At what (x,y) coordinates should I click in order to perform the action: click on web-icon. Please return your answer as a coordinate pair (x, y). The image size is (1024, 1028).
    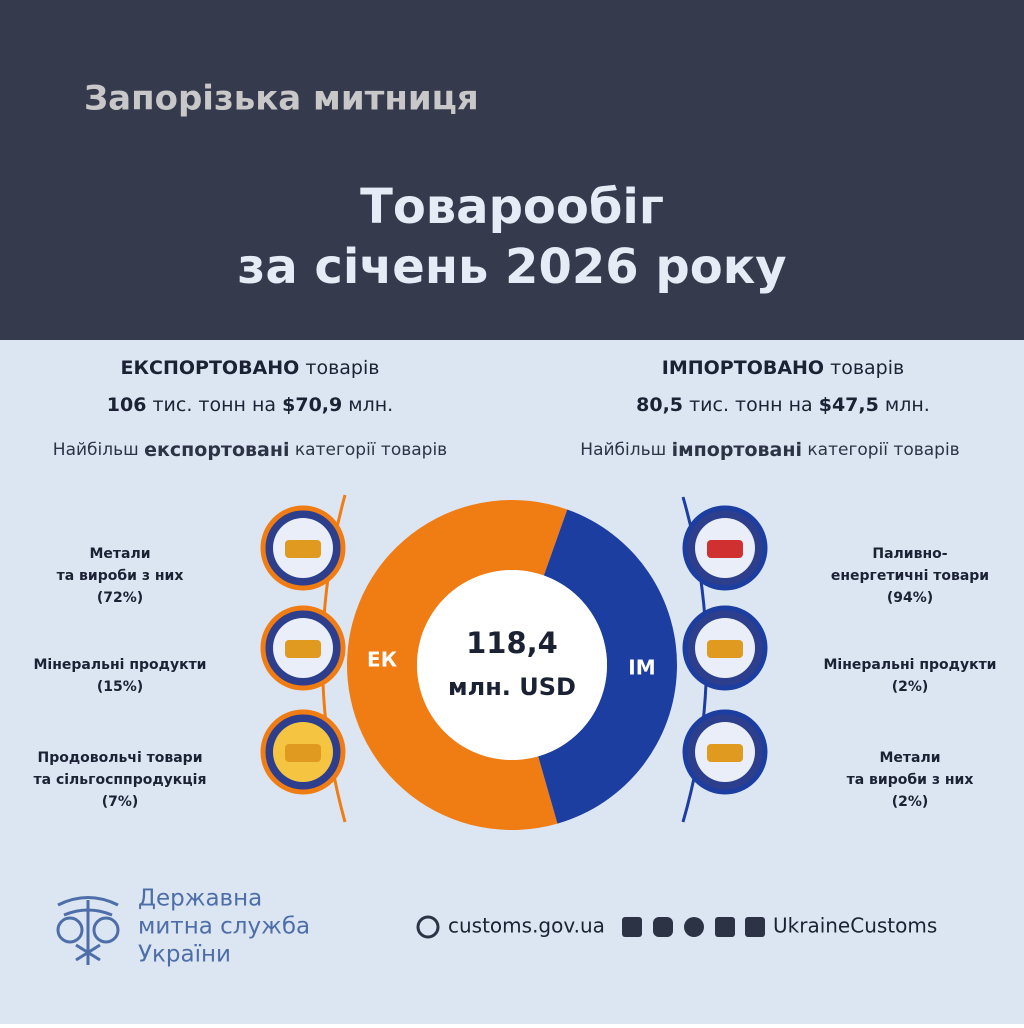
    Looking at the image, I should click on (428, 927).